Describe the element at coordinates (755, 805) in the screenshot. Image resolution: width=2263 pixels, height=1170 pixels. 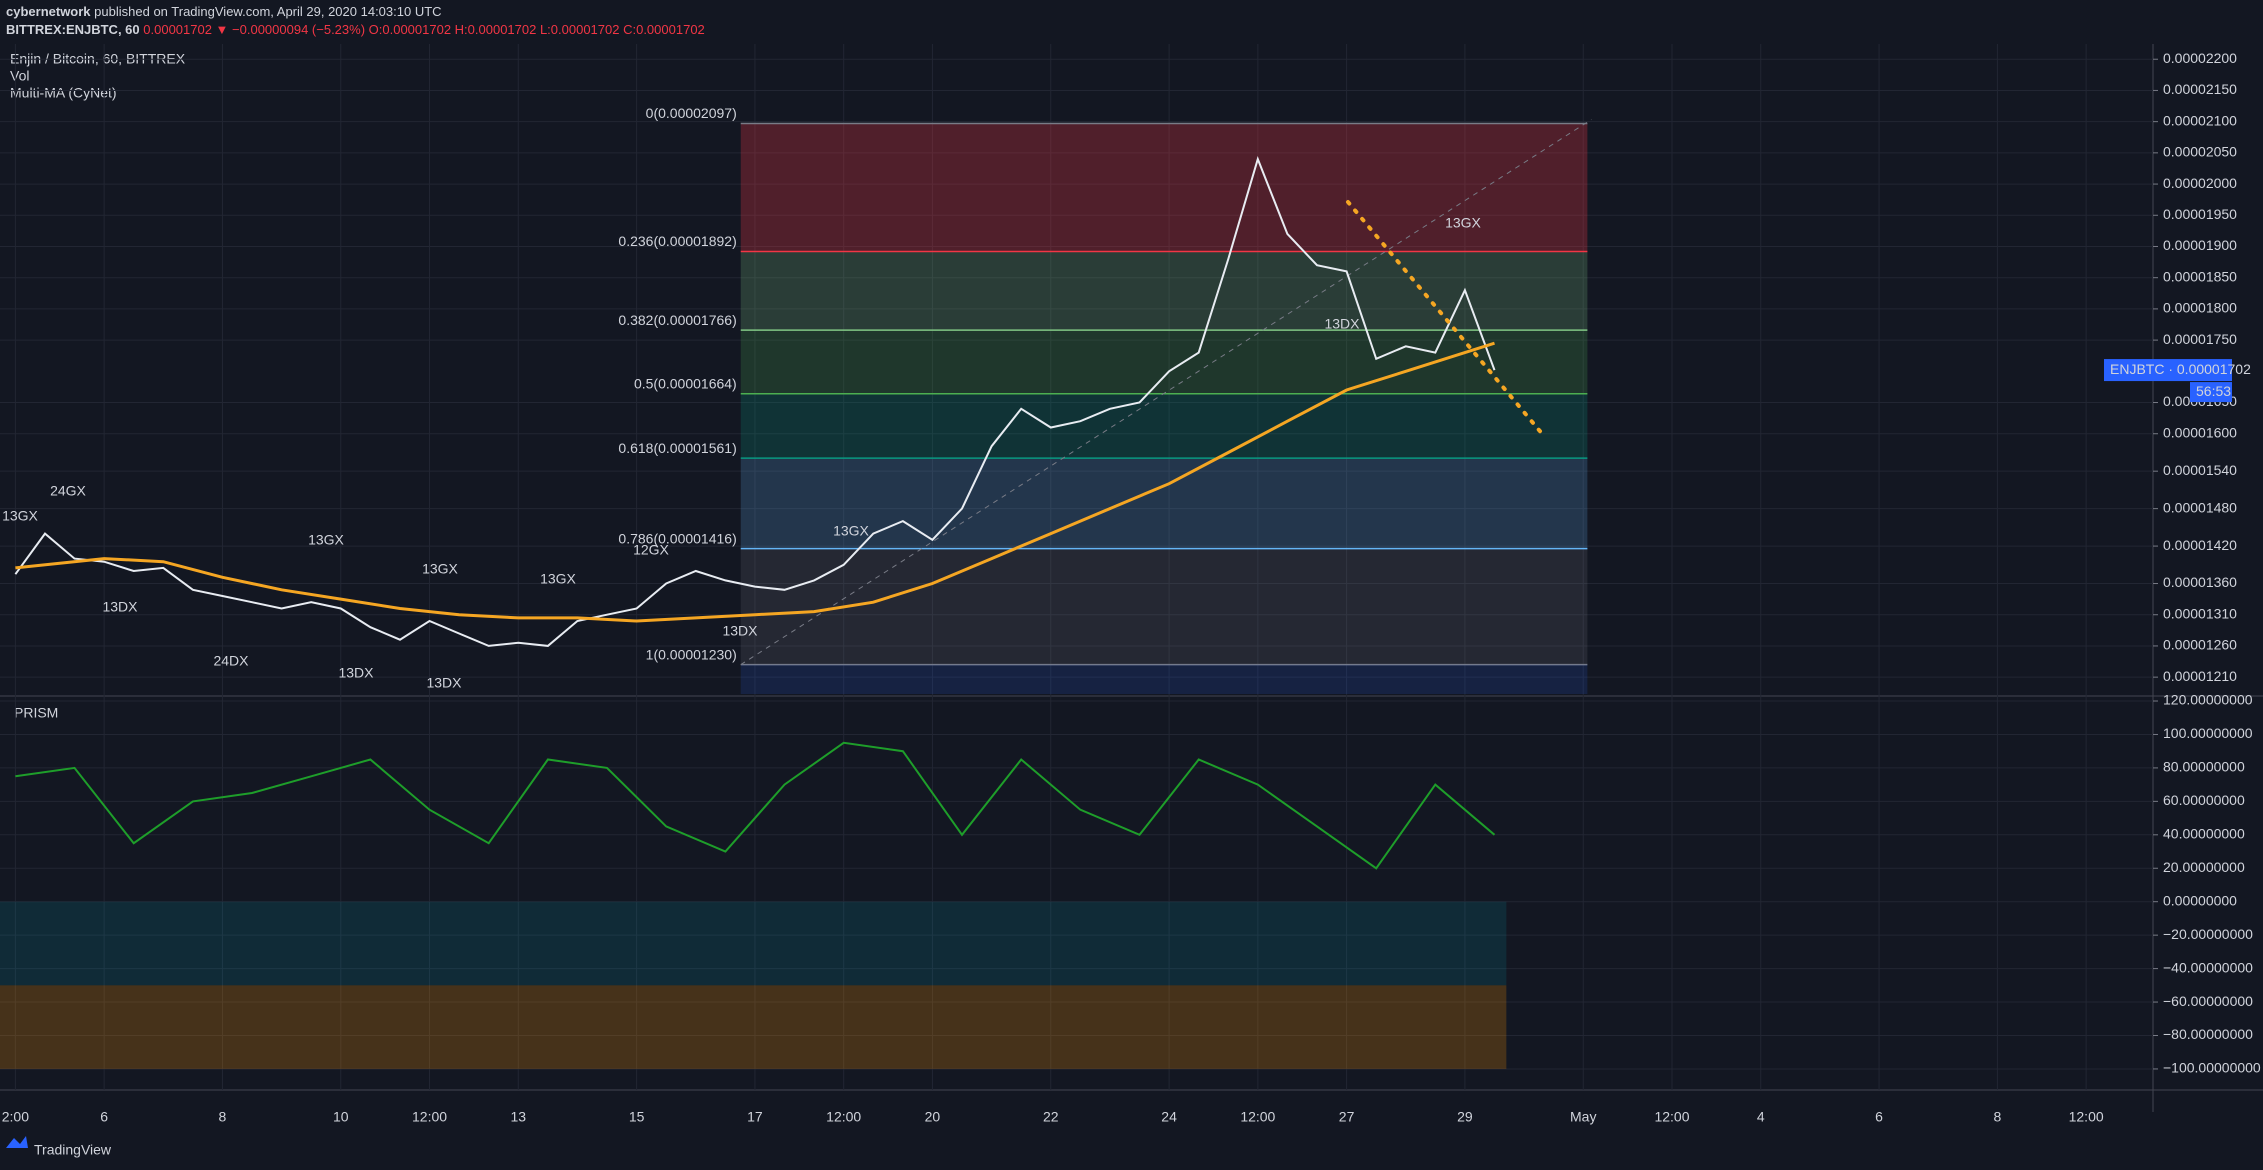
I see `series-line` at that location.